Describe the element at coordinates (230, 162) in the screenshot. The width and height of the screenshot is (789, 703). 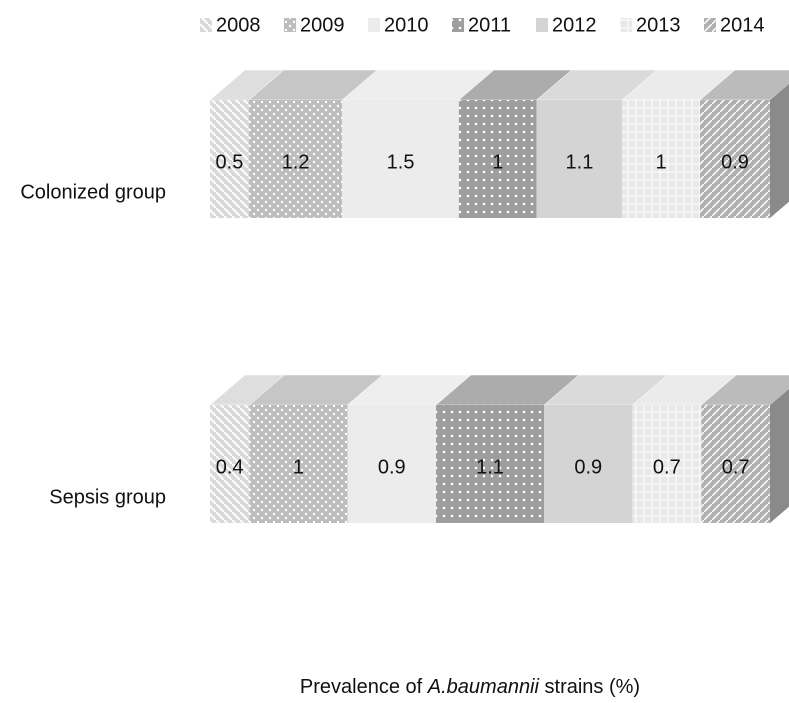
I see `data-label: 0.5` at that location.